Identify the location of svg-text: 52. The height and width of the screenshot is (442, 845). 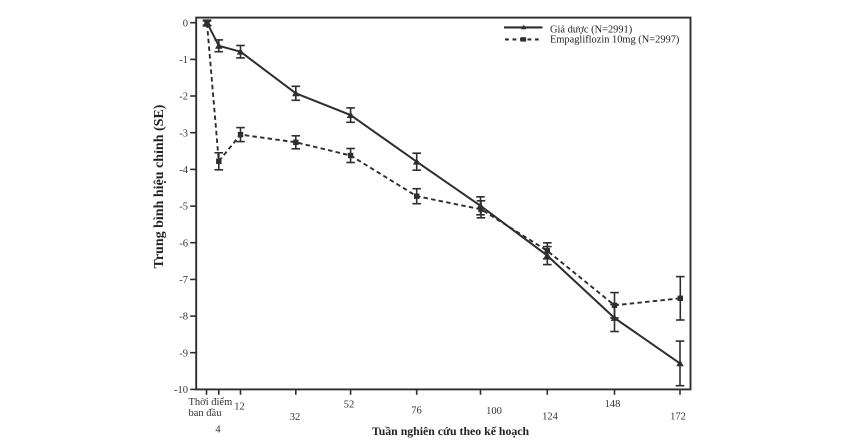
(349, 405).